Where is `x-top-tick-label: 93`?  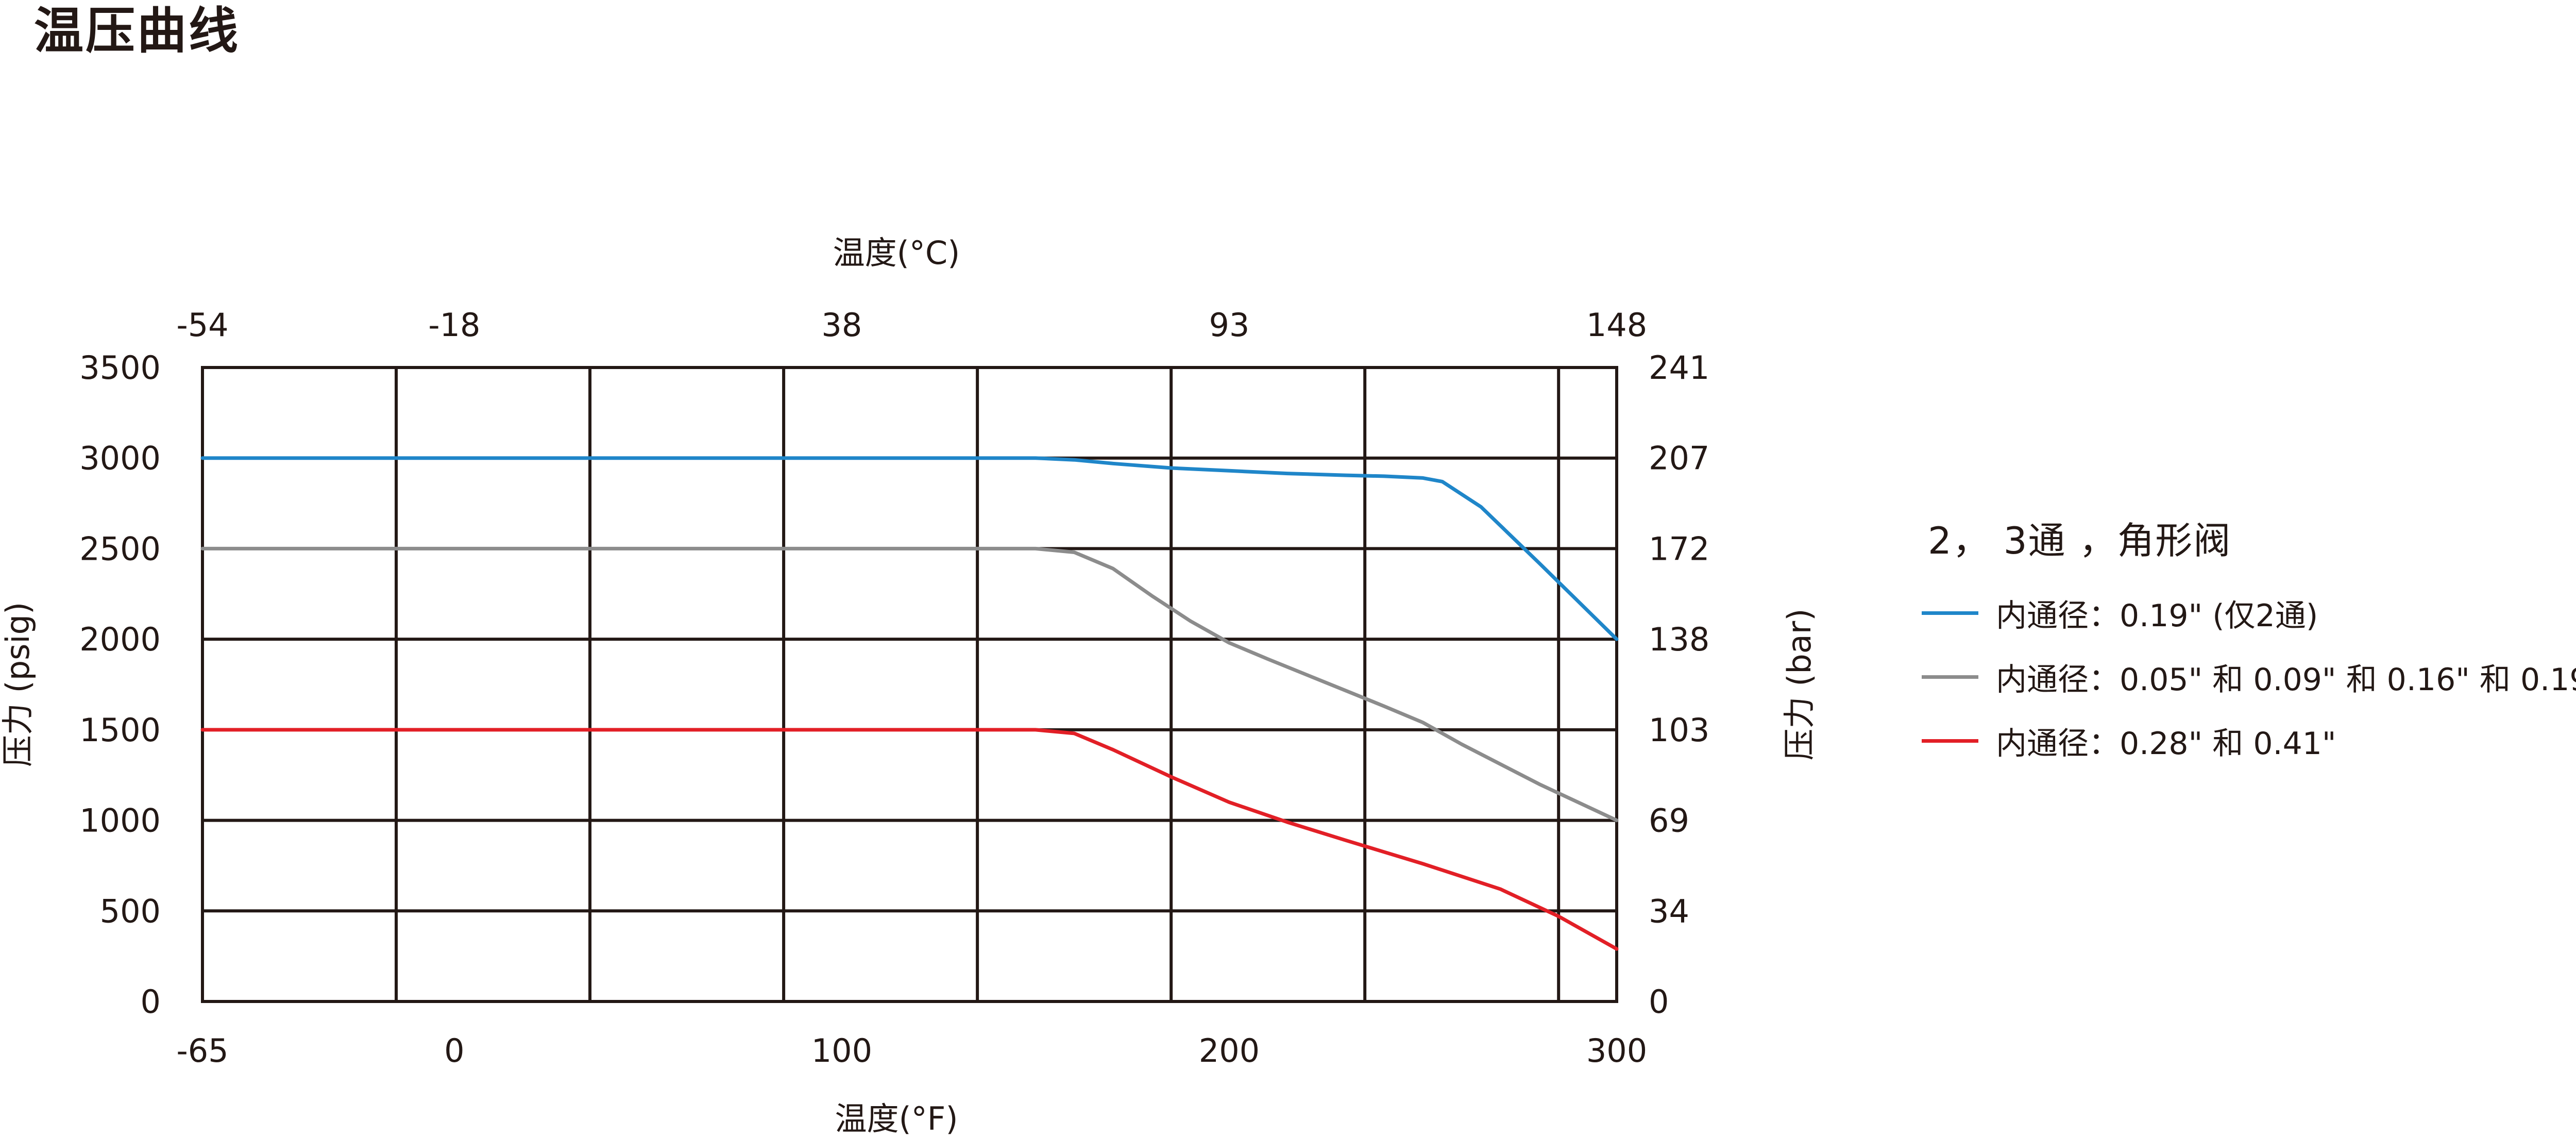 x-top-tick-label: 93 is located at coordinates (1229, 325).